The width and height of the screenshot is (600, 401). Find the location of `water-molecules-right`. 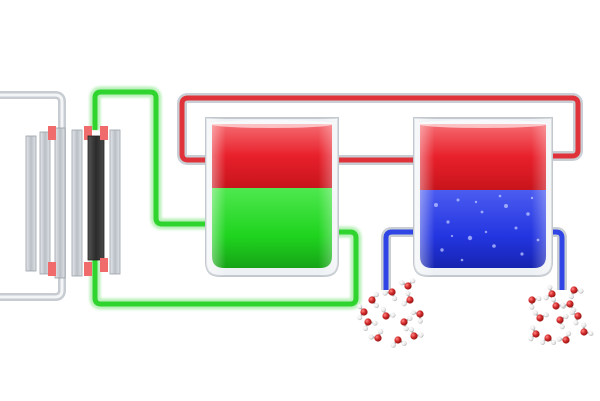

water-molecules-right is located at coordinates (561, 314).